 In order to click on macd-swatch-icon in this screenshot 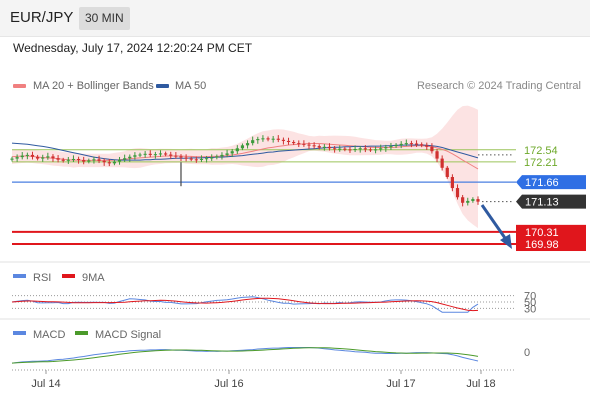, I will do `click(19, 333)`.